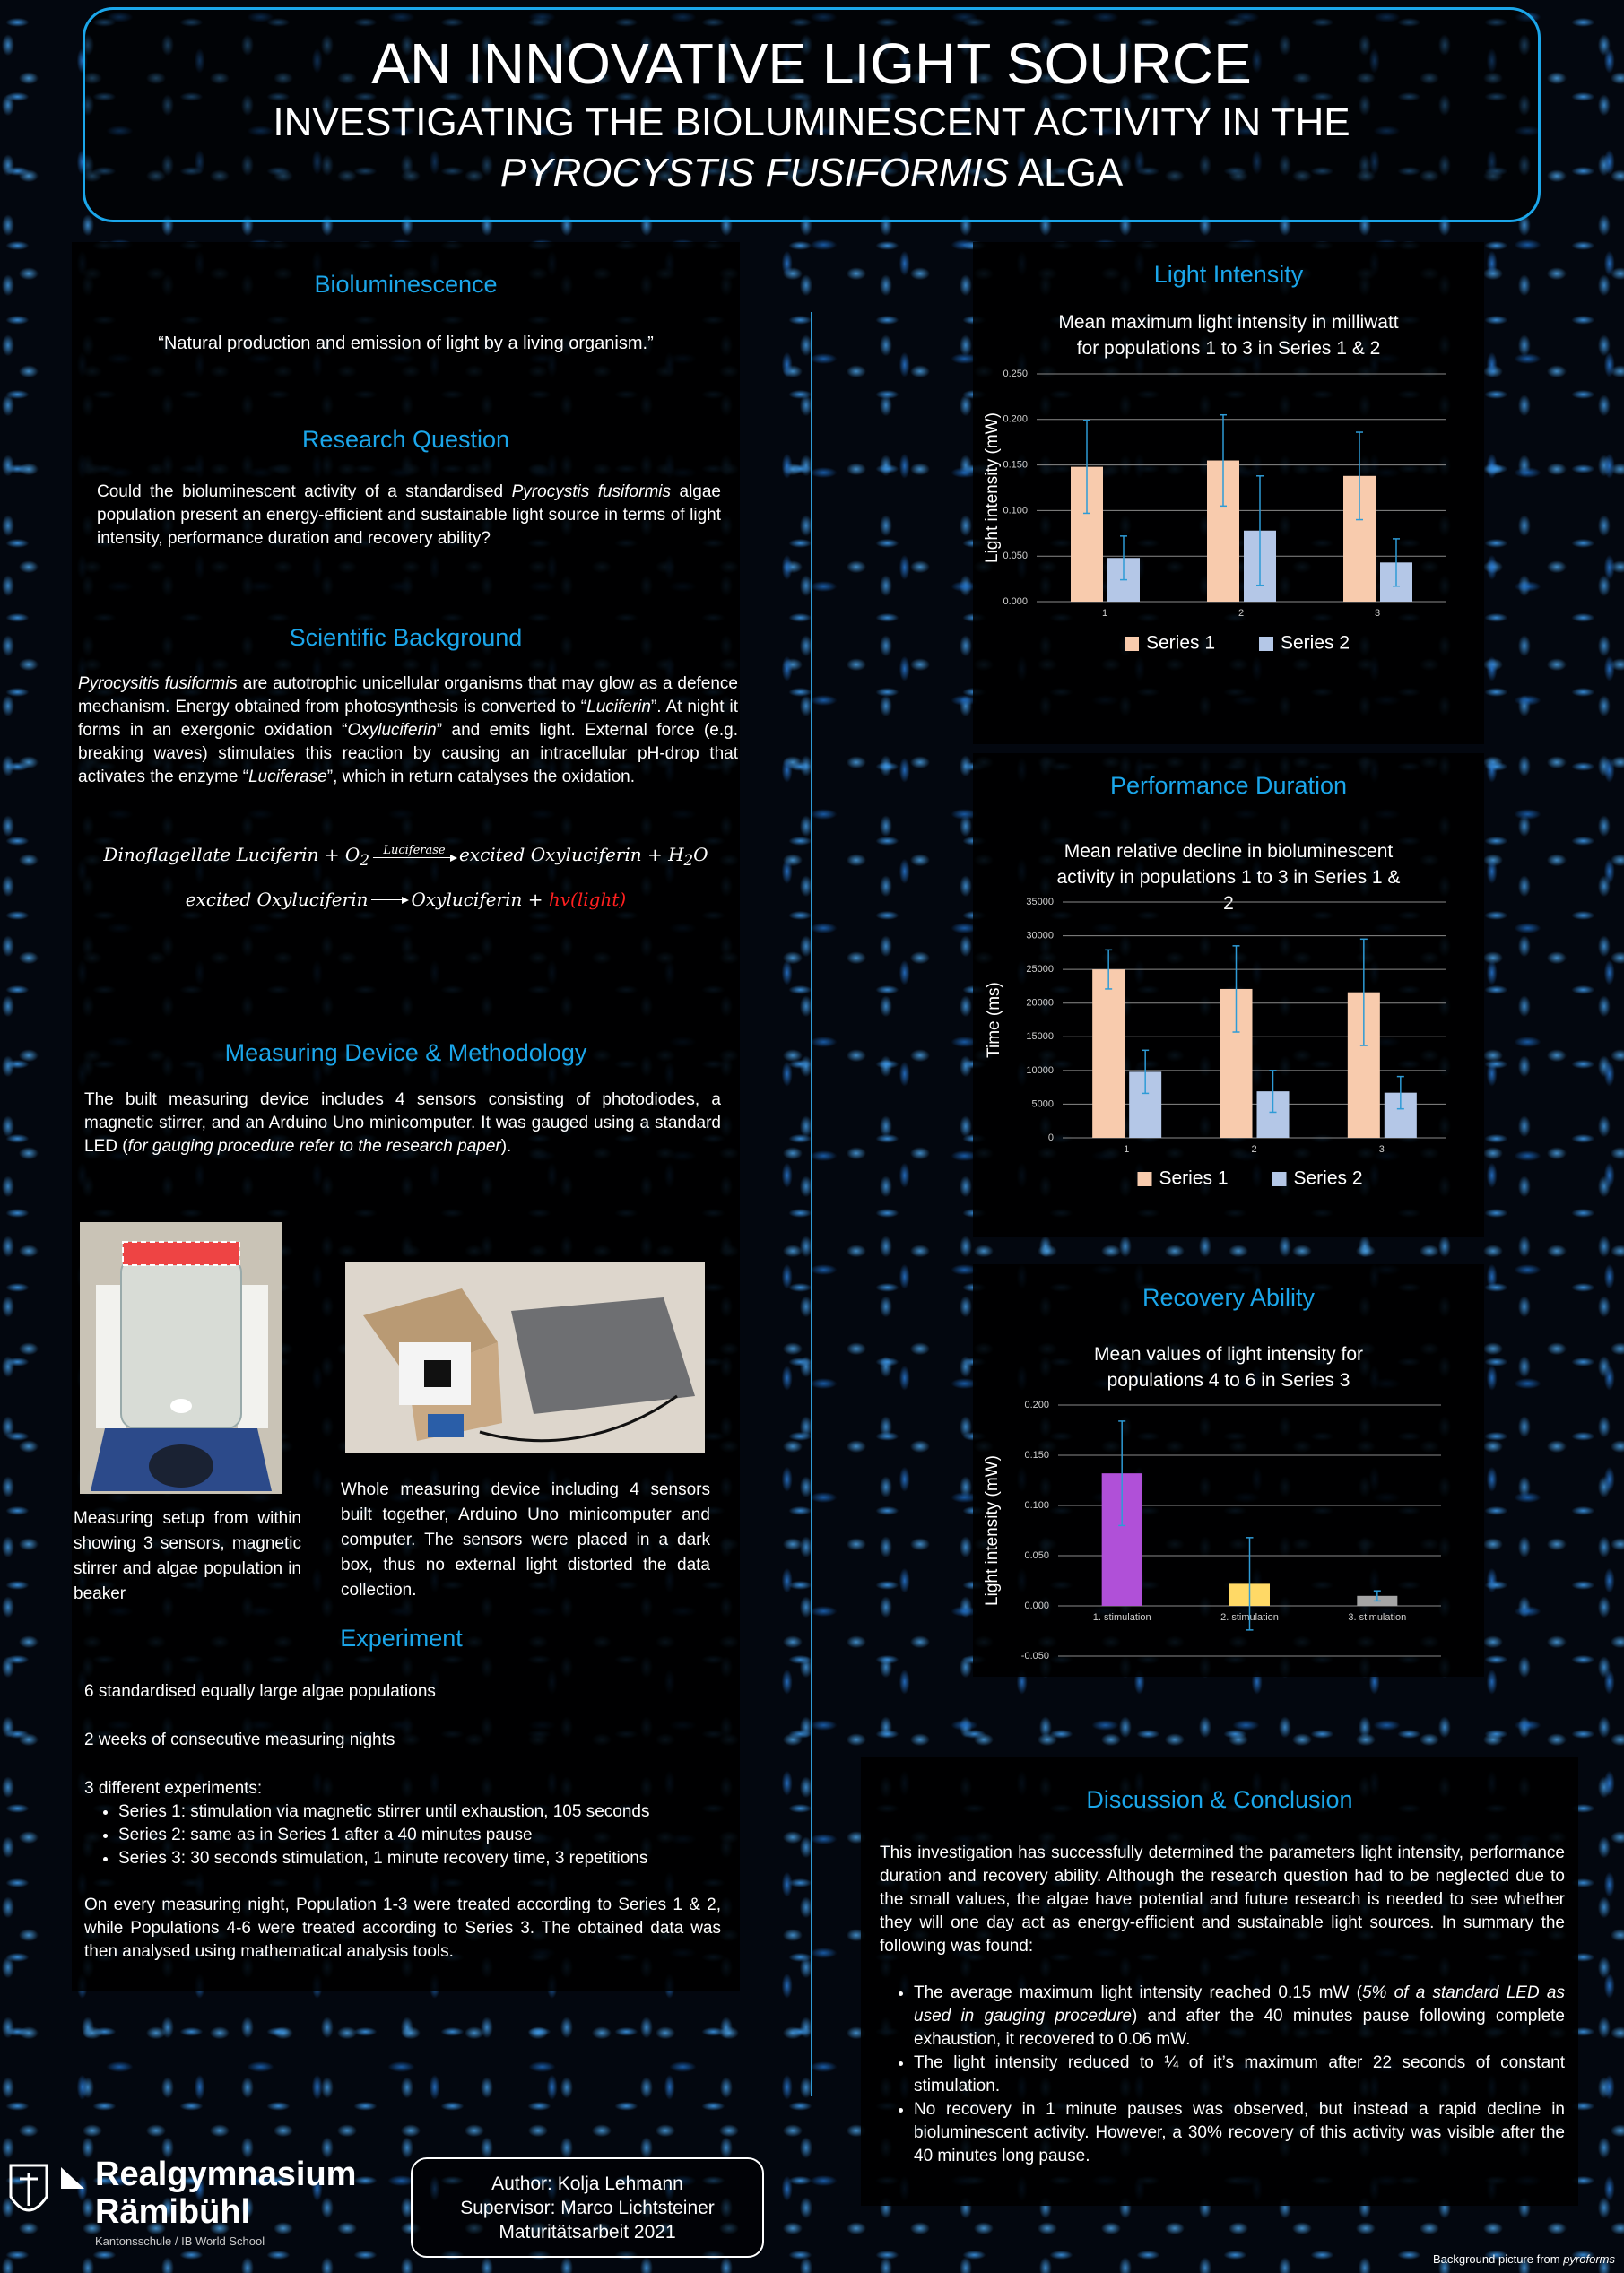  What do you see at coordinates (591, 491) in the screenshot?
I see `text: Pyrocystis fusiformis` at bounding box center [591, 491].